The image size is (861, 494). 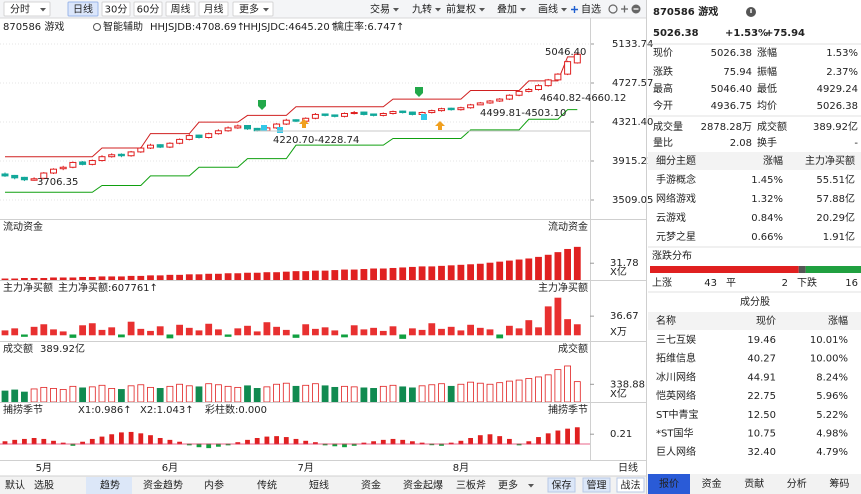 What do you see at coordinates (737, 72) in the screenshot?
I see `field-value: 75.94` at bounding box center [737, 72].